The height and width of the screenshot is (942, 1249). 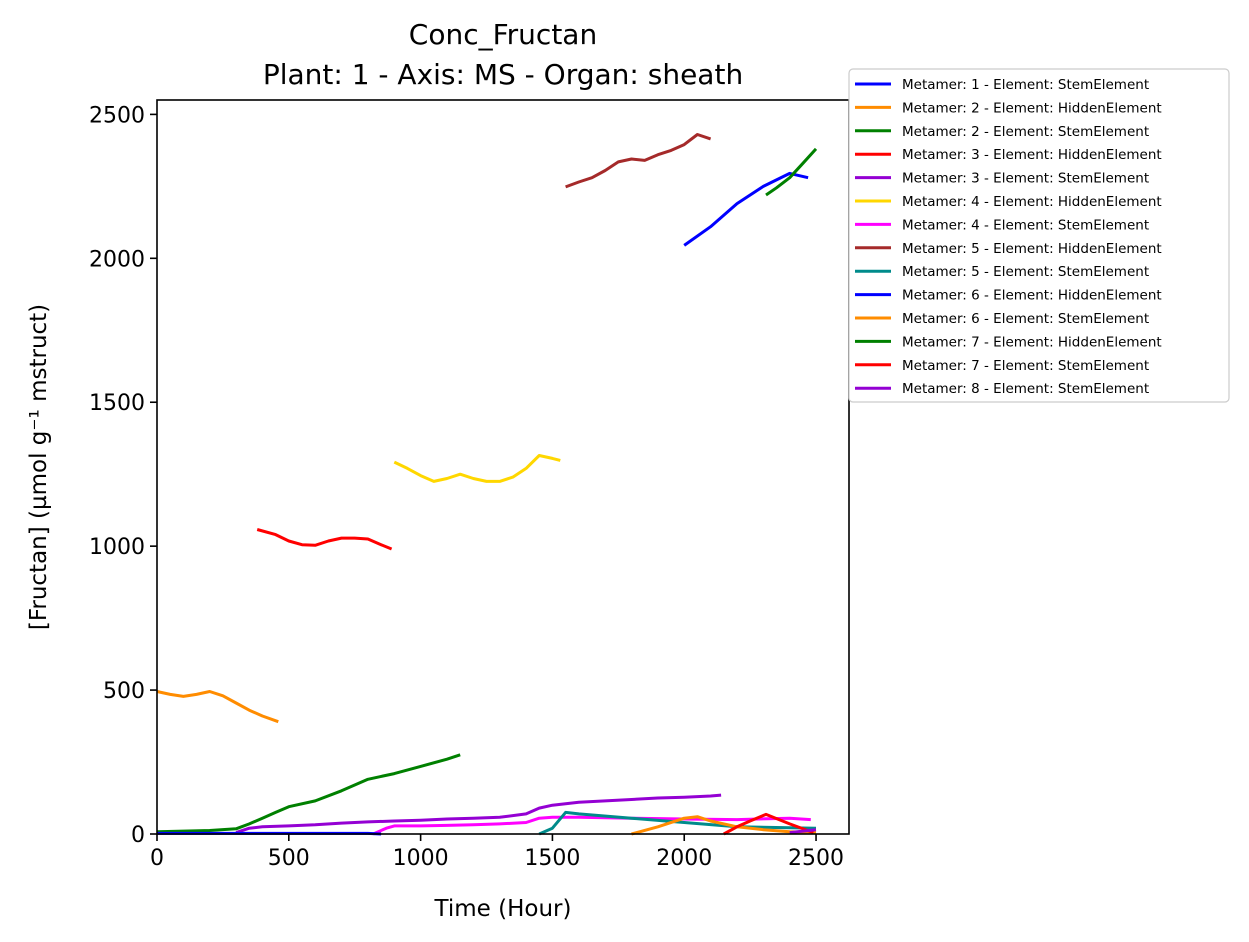 What do you see at coordinates (1025, 319) in the screenshot?
I see `legend-label-11: Metamer: 6 - Element: StemElement` at bounding box center [1025, 319].